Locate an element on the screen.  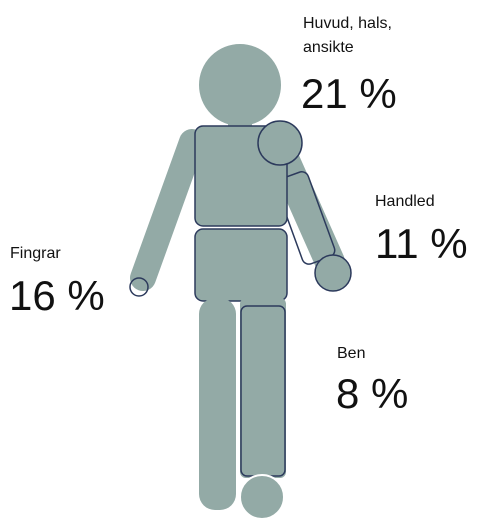
head is located at coordinates (240, 85).